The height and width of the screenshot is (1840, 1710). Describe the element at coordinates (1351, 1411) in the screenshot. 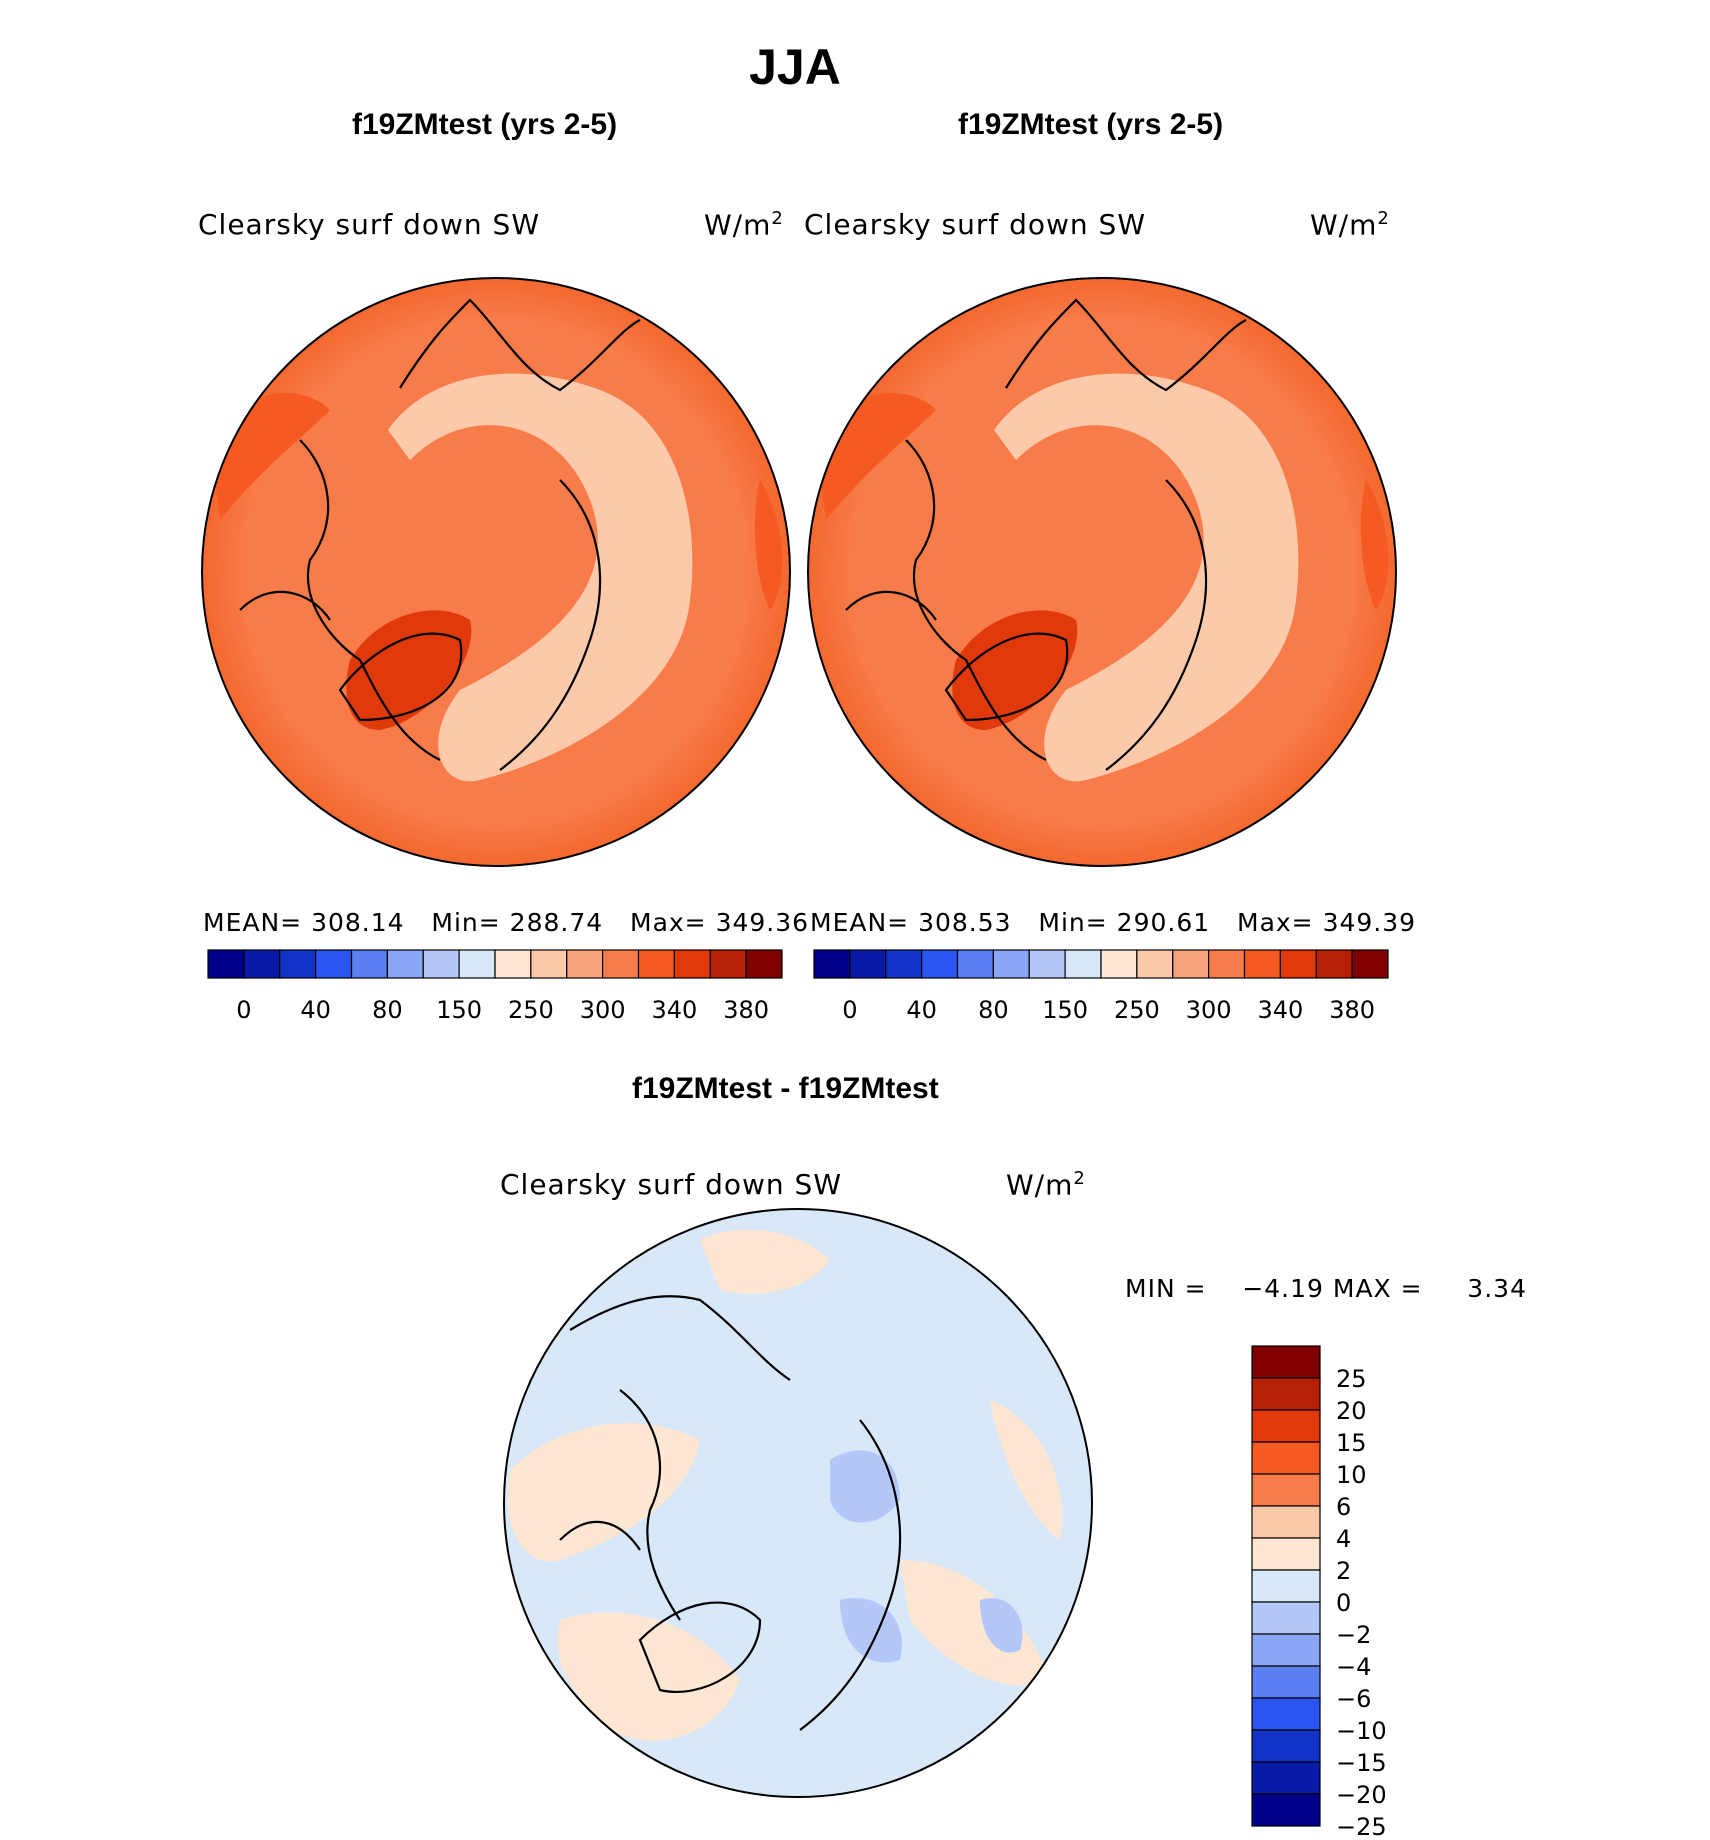

I see `diff-colorbar-tick-label: 20` at that location.